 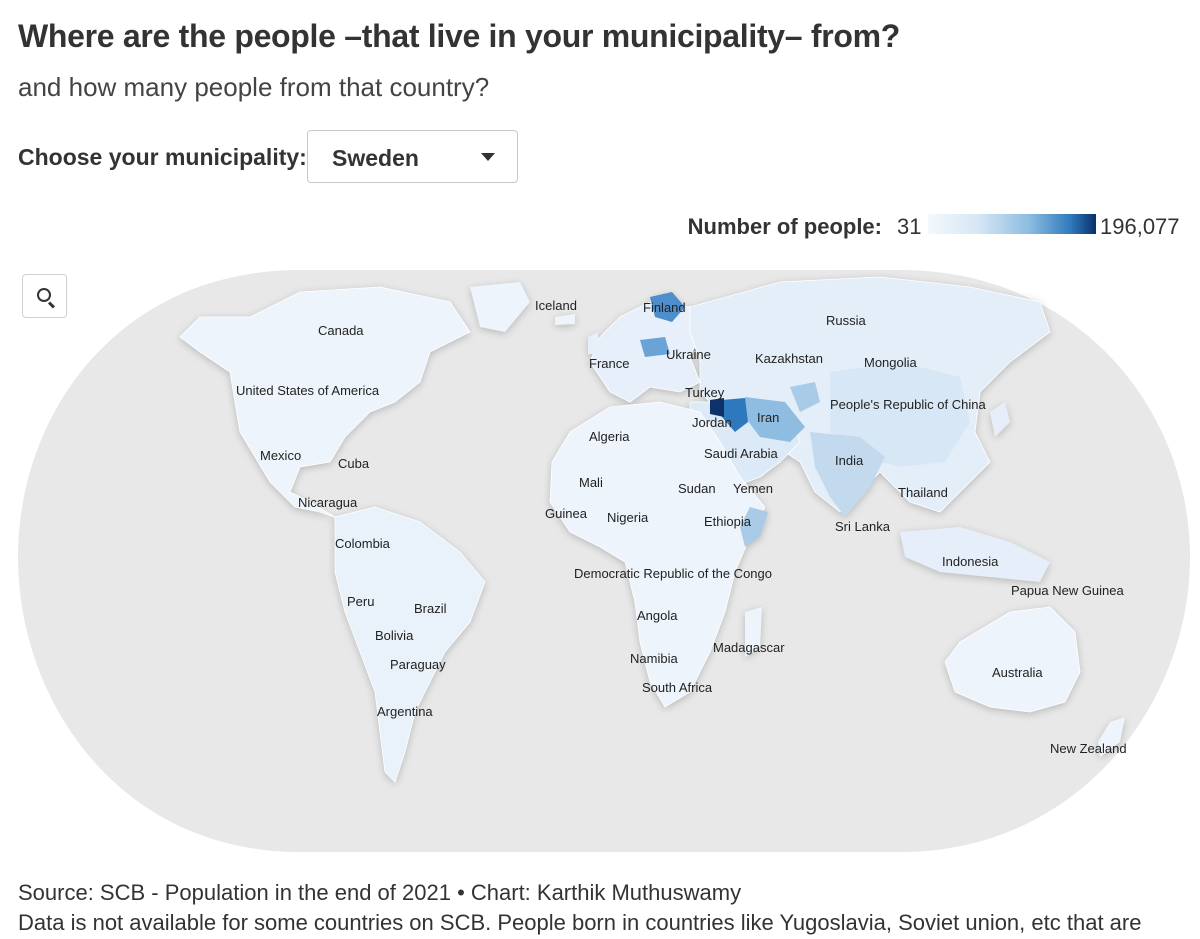 I want to click on label-iran: Iran, so click(x=768, y=417).